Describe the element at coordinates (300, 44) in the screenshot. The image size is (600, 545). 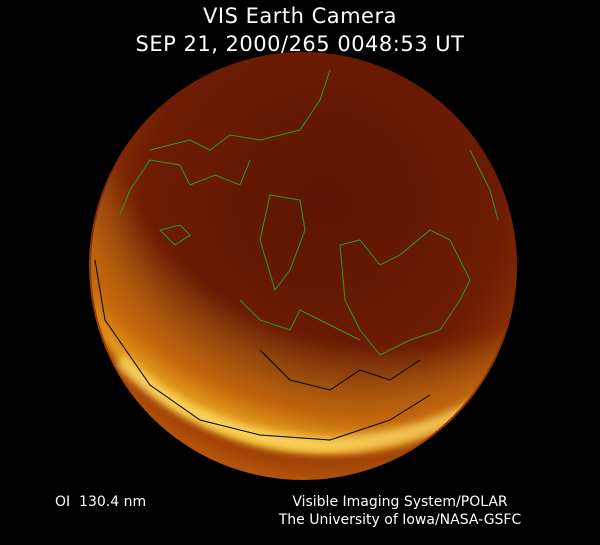
I see `image-timestamp: SEP 21, 2000/265 0048:53 UT` at that location.